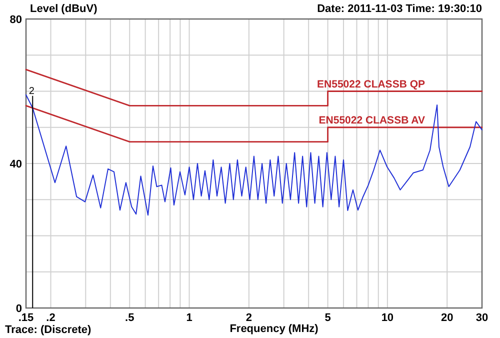 This screenshot has height=338, width=500. What do you see at coordinates (64, 9) in the screenshot?
I see `y-axis-title: Level (dBuV)` at bounding box center [64, 9].